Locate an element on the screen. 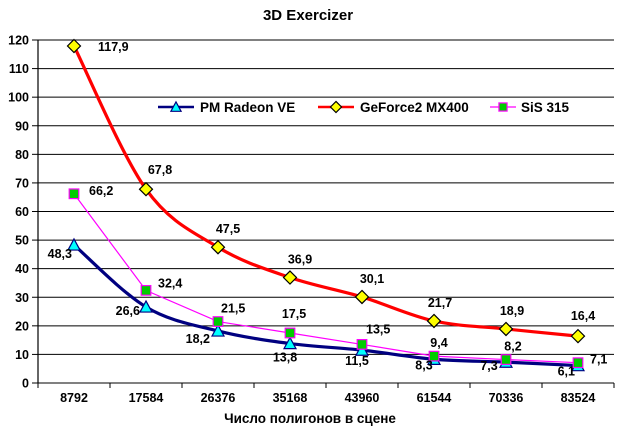 The height and width of the screenshot is (440, 620). data-point-label: 26,6 is located at coordinates (128, 311).